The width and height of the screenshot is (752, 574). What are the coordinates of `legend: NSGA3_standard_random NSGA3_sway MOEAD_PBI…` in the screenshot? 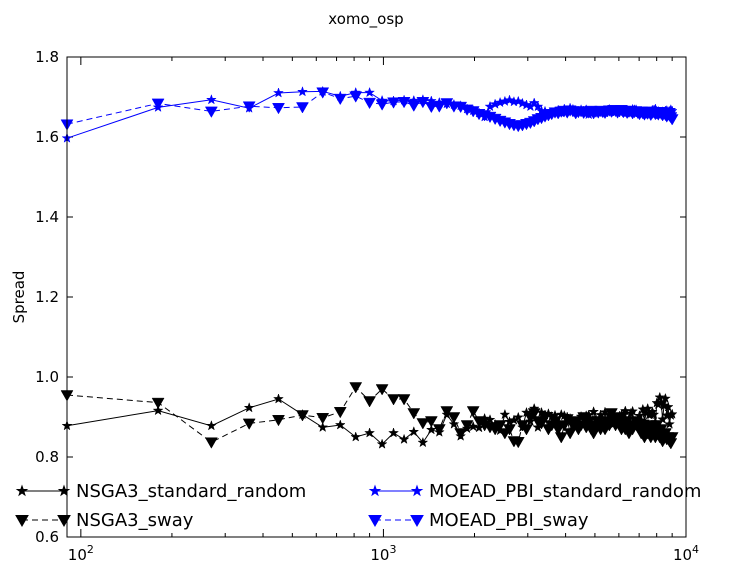 It's located at (358, 506).